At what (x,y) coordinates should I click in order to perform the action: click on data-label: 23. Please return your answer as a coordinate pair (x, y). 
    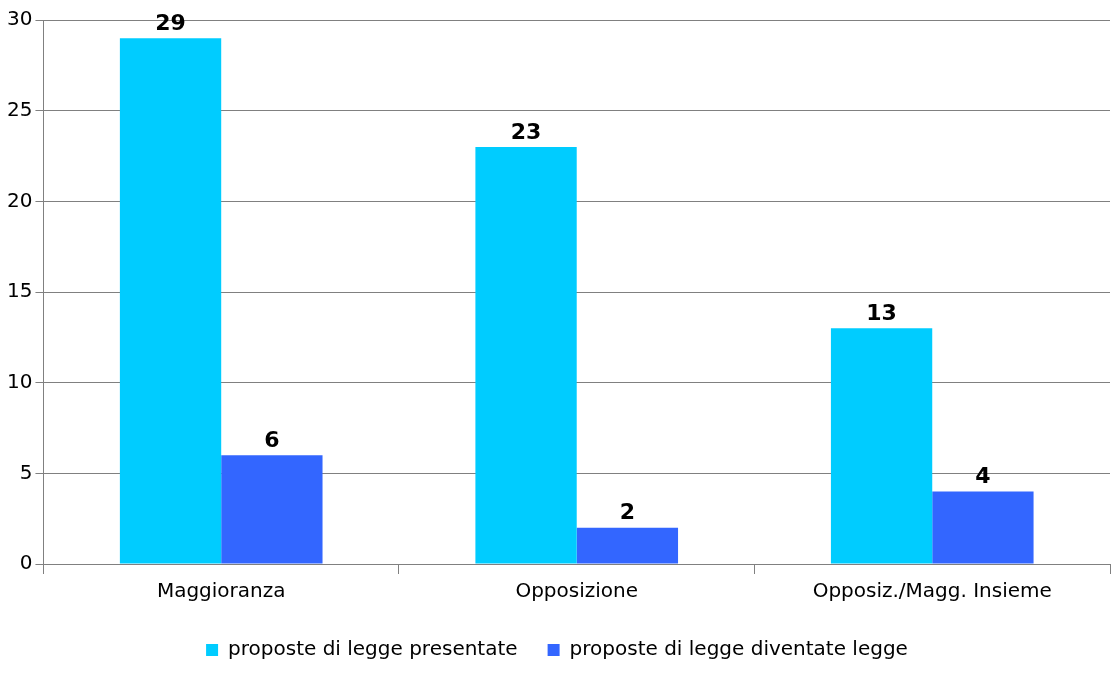
    Looking at the image, I should click on (526, 131).